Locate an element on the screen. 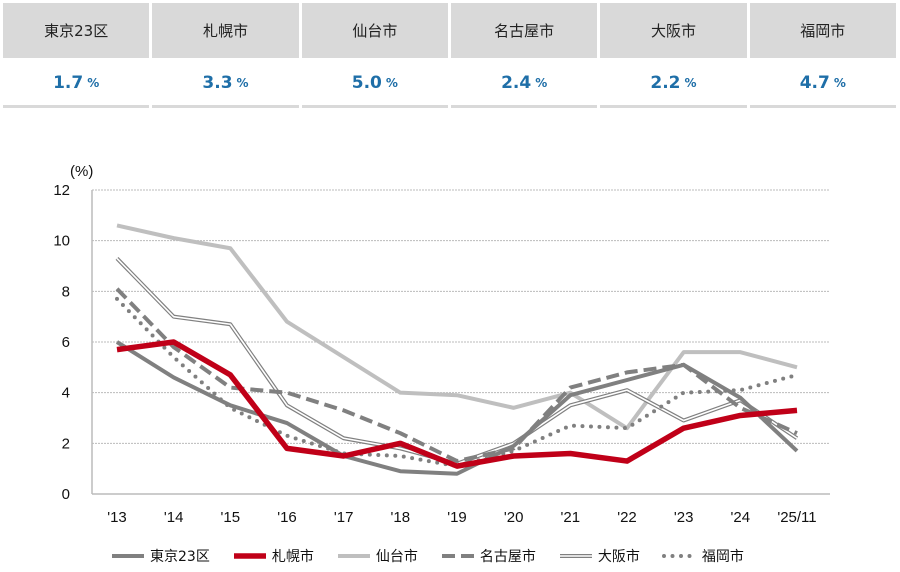 The width and height of the screenshot is (900, 572). table-column: 大阪市 2.2% is located at coordinates (673, 55).